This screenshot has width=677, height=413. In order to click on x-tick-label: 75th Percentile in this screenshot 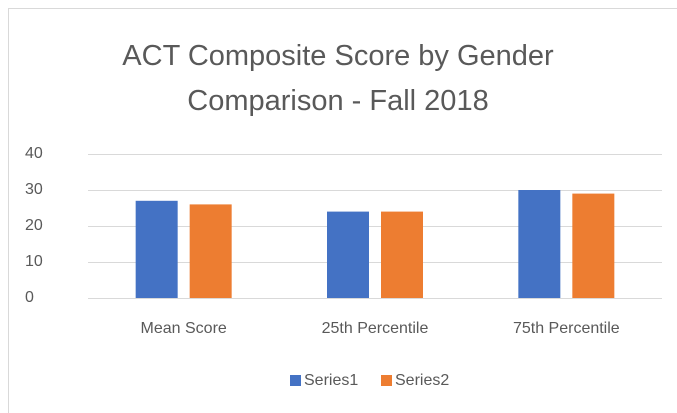, I will do `click(566, 328)`.